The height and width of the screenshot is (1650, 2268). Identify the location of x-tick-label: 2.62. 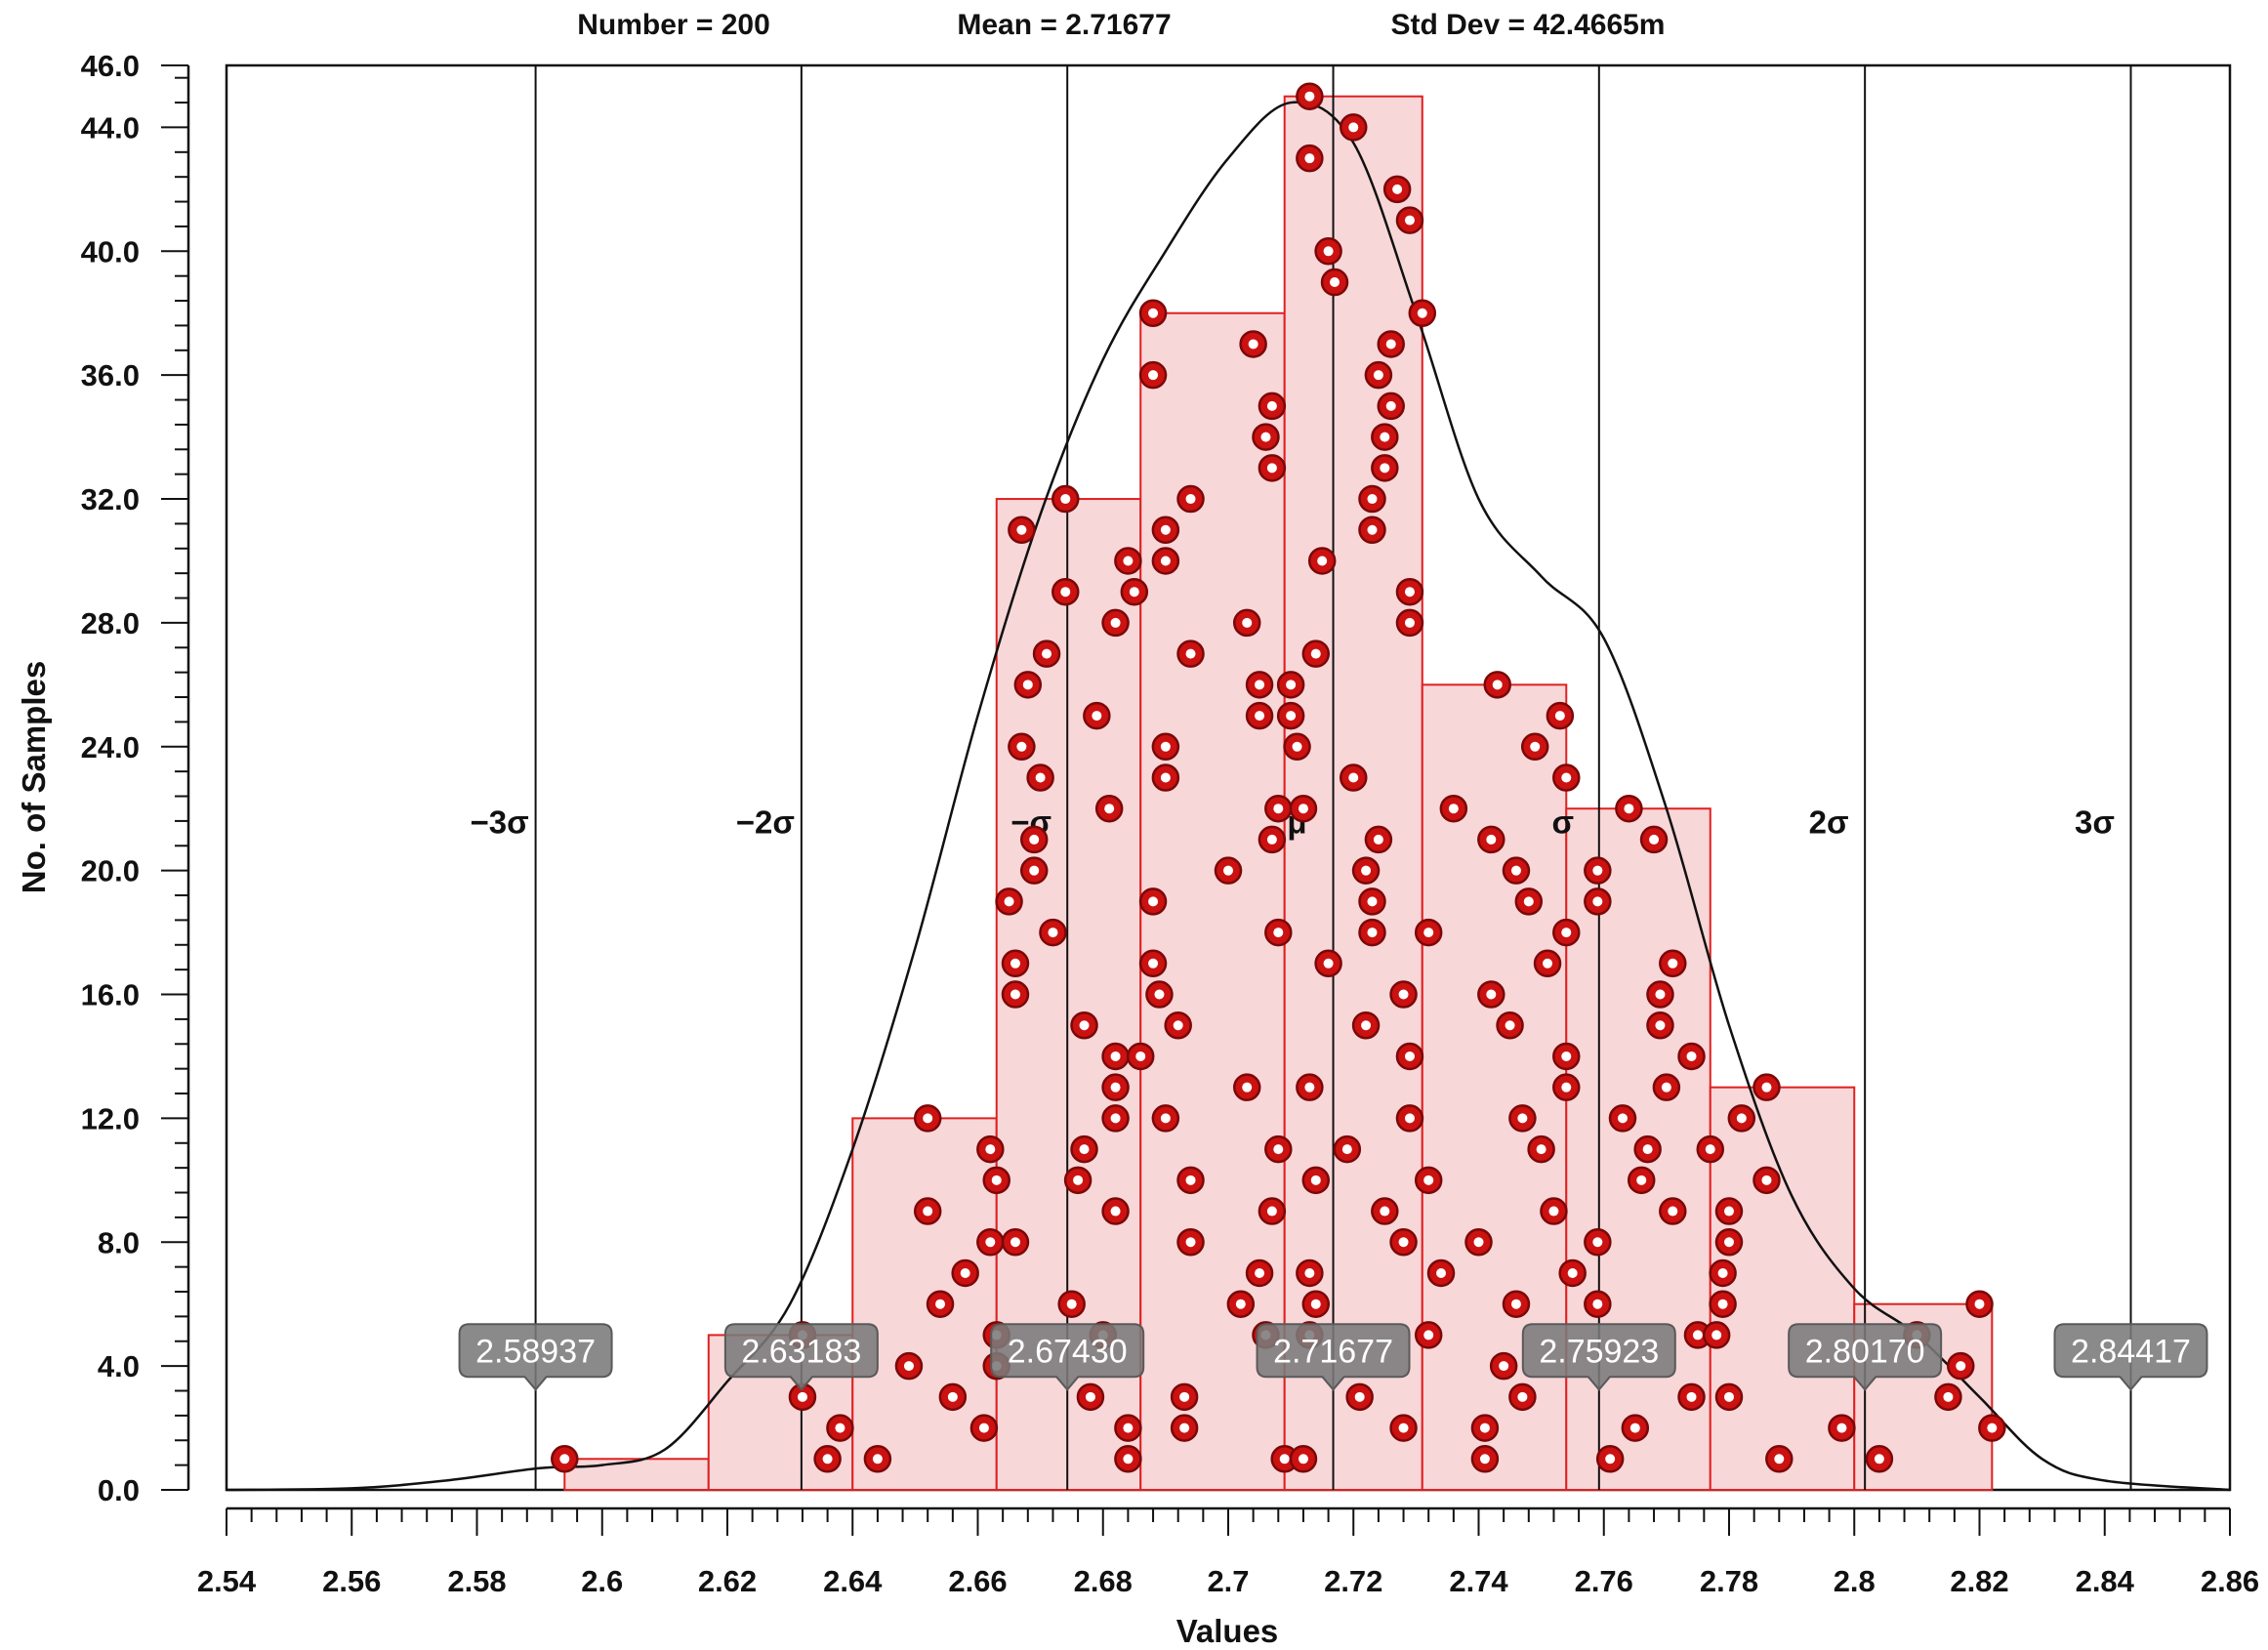
(727, 1581).